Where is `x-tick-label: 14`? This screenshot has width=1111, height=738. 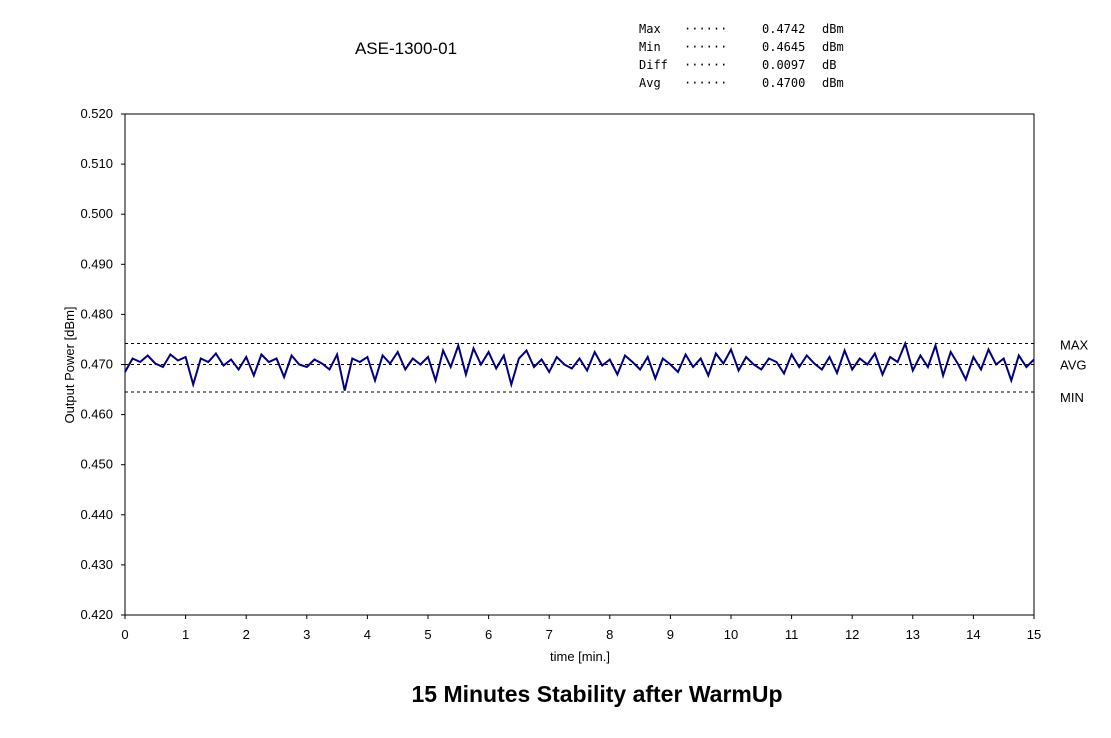 x-tick-label: 14 is located at coordinates (973, 634).